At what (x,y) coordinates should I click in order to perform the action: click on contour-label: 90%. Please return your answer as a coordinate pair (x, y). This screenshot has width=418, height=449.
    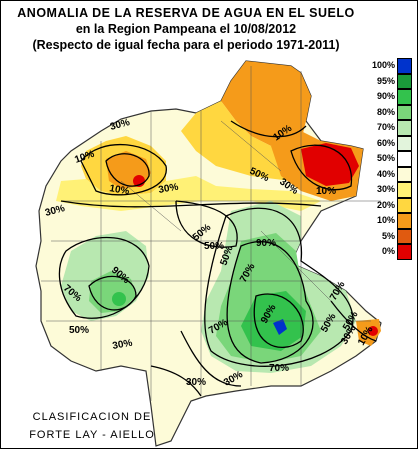
    Looking at the image, I should click on (266, 243).